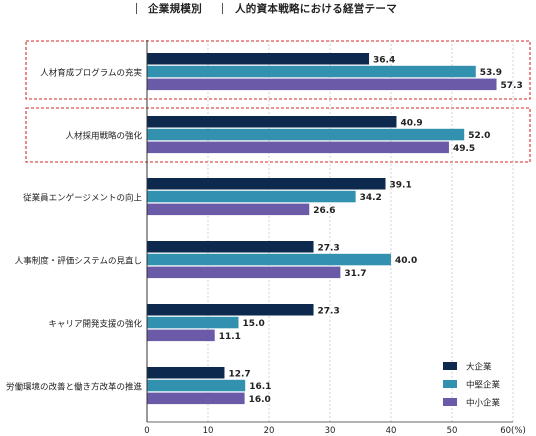 This screenshot has height=436, width=536. Describe the element at coordinates (146, 431) in the screenshot. I see `tick-label: 0` at that location.